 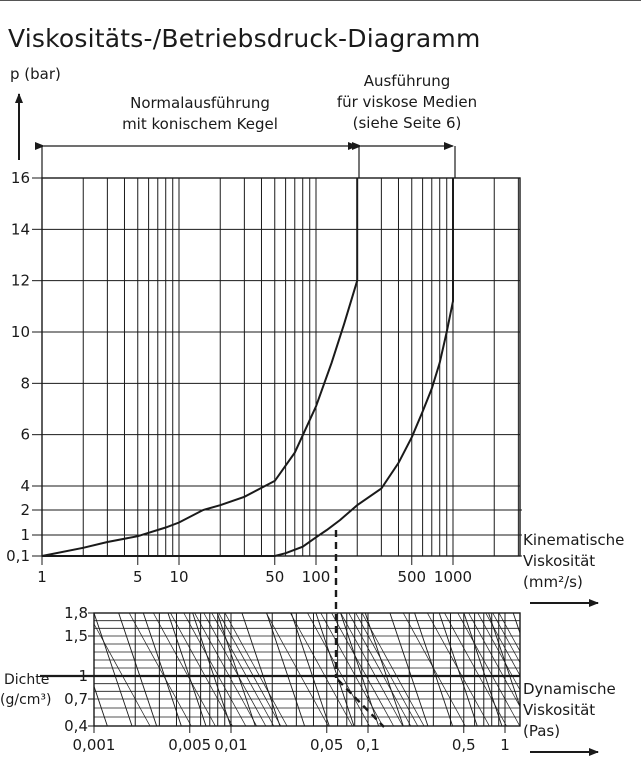 I want to click on lower-x-tick-label: 0,5, so click(x=464, y=745).